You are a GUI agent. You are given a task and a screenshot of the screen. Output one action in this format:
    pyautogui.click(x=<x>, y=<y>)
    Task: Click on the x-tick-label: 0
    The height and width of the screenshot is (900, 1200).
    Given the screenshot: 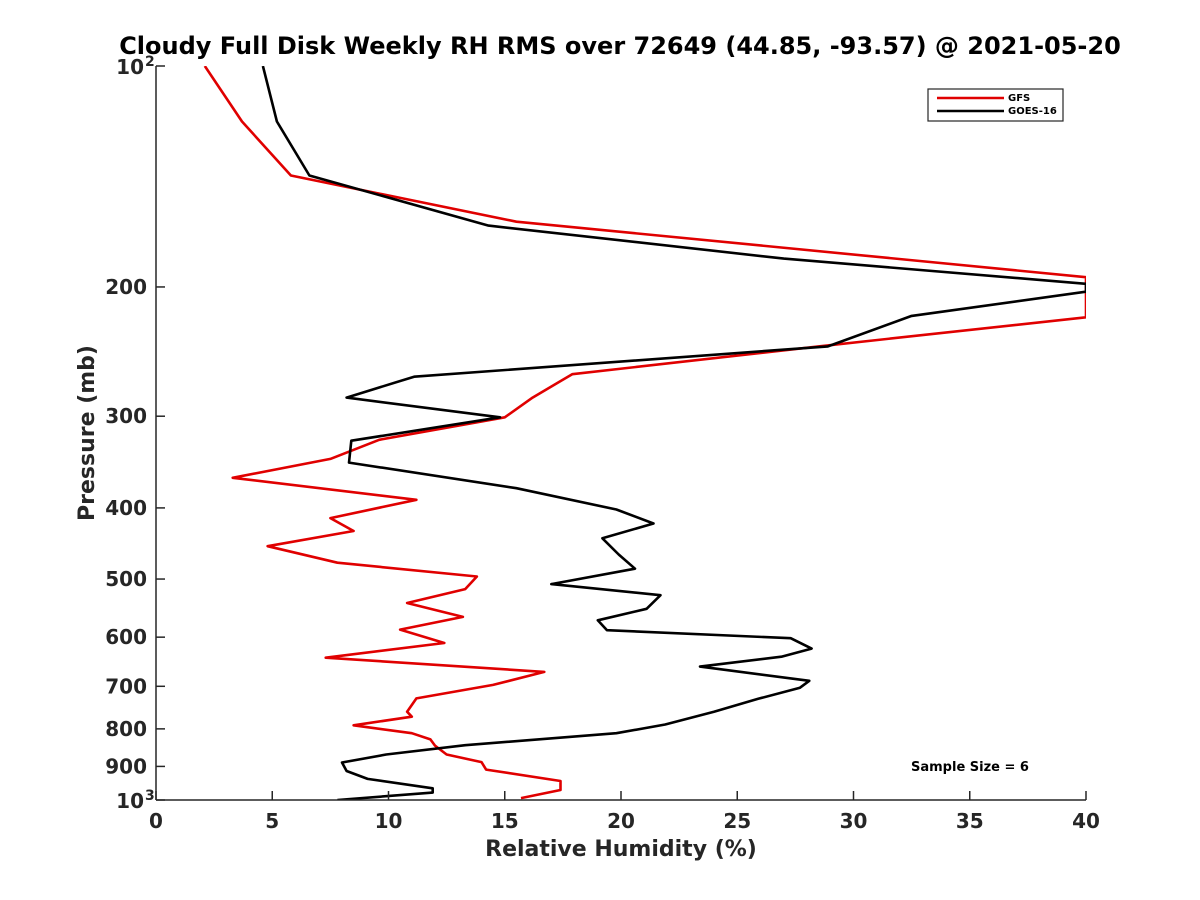 What is the action you would take?
    pyautogui.click(x=156, y=821)
    